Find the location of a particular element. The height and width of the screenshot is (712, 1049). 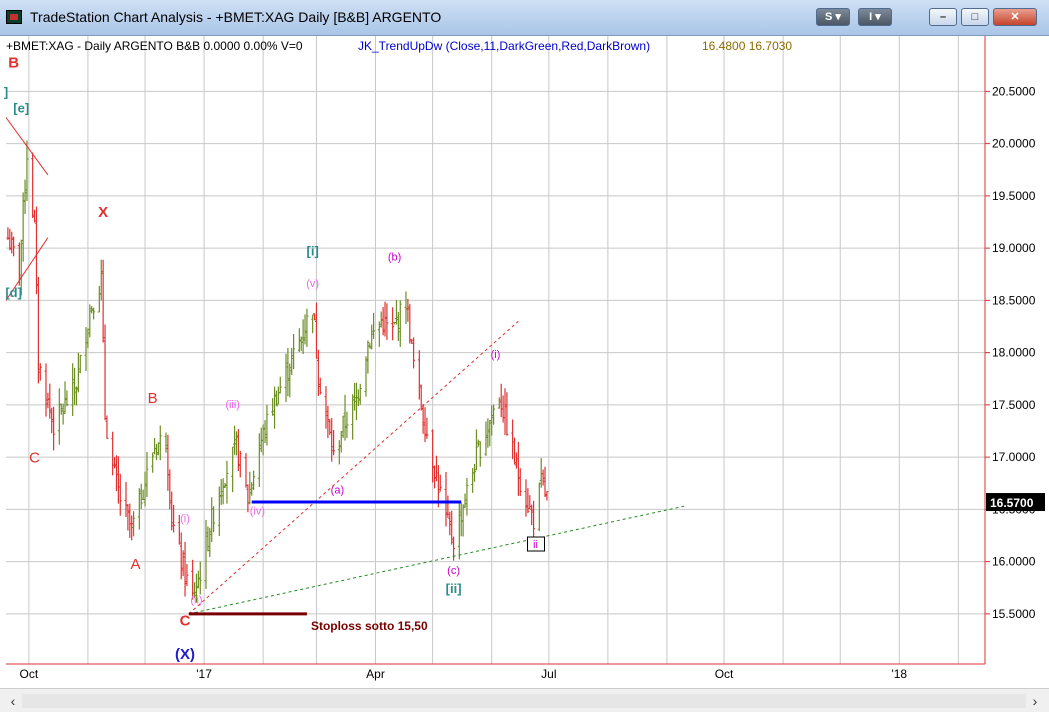

x-tick-label: '18 is located at coordinates (899, 674).